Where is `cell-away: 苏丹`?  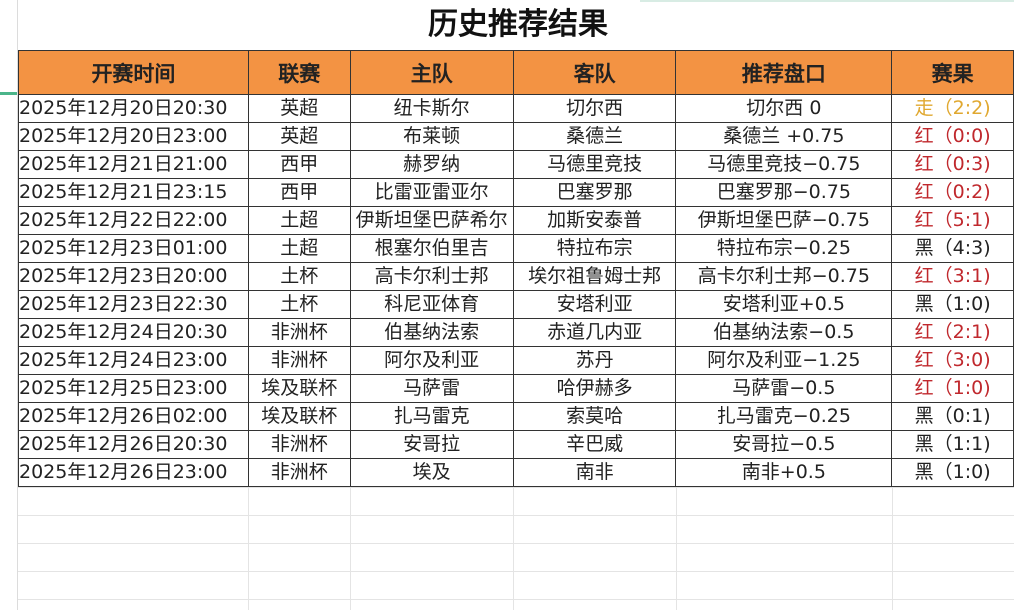
cell-away: 苏丹 is located at coordinates (594, 360).